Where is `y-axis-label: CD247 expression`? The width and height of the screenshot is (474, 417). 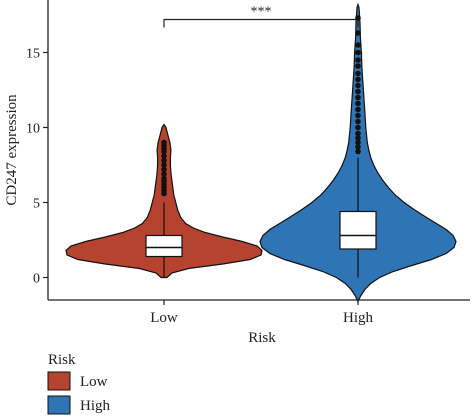
y-axis-label: CD247 expression is located at coordinates (12, 150).